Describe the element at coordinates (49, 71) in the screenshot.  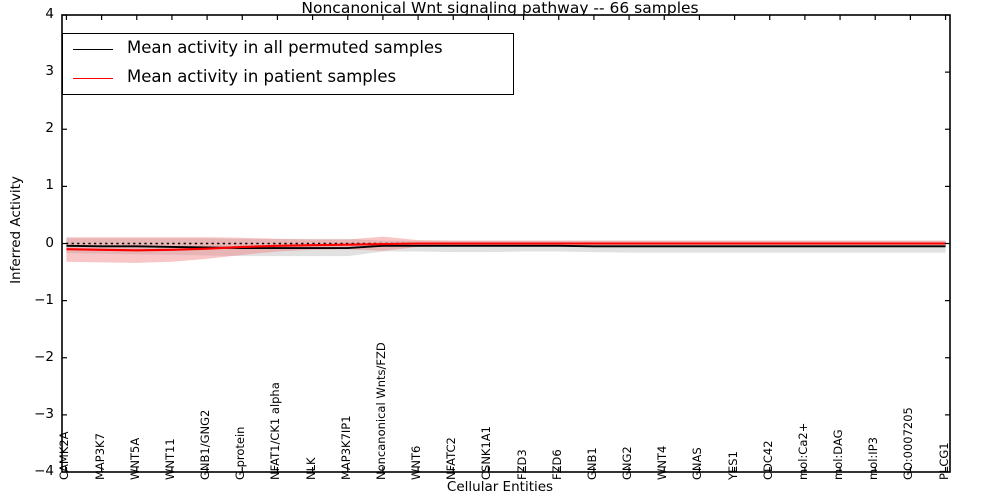
I see `y-tick-label: 3` at that location.